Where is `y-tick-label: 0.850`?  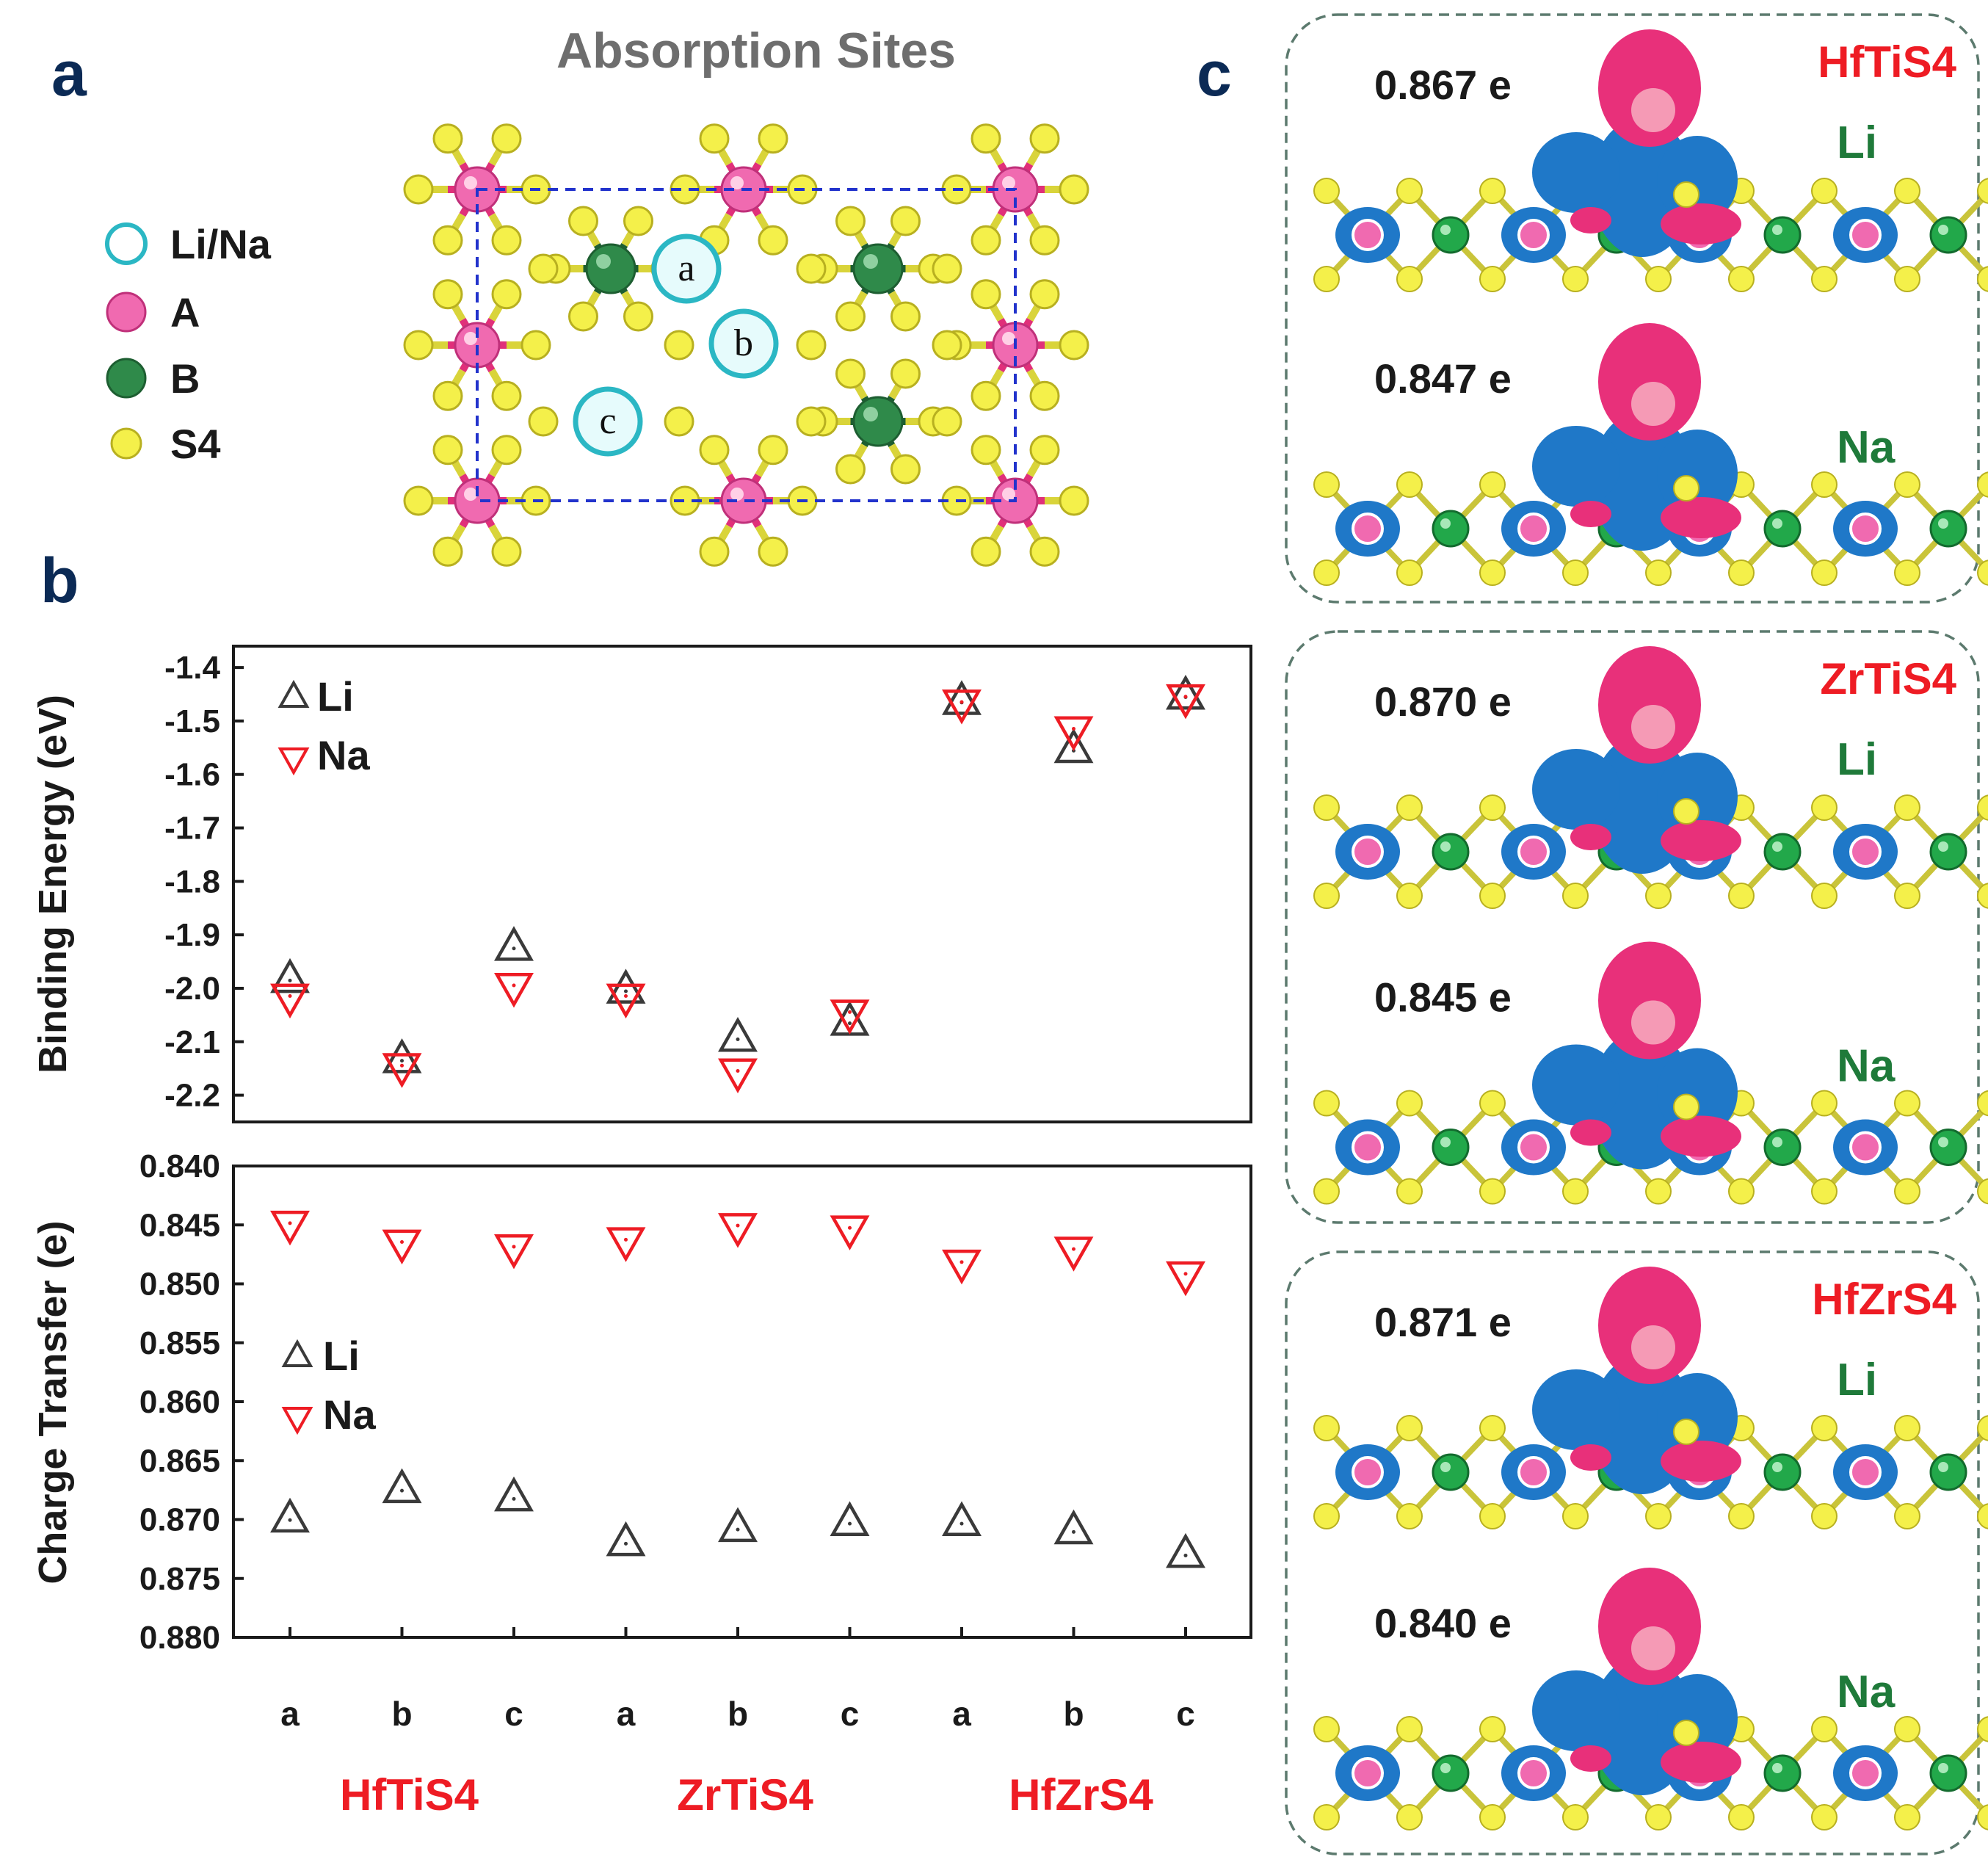 y-tick-label: 0.850 is located at coordinates (179, 1285).